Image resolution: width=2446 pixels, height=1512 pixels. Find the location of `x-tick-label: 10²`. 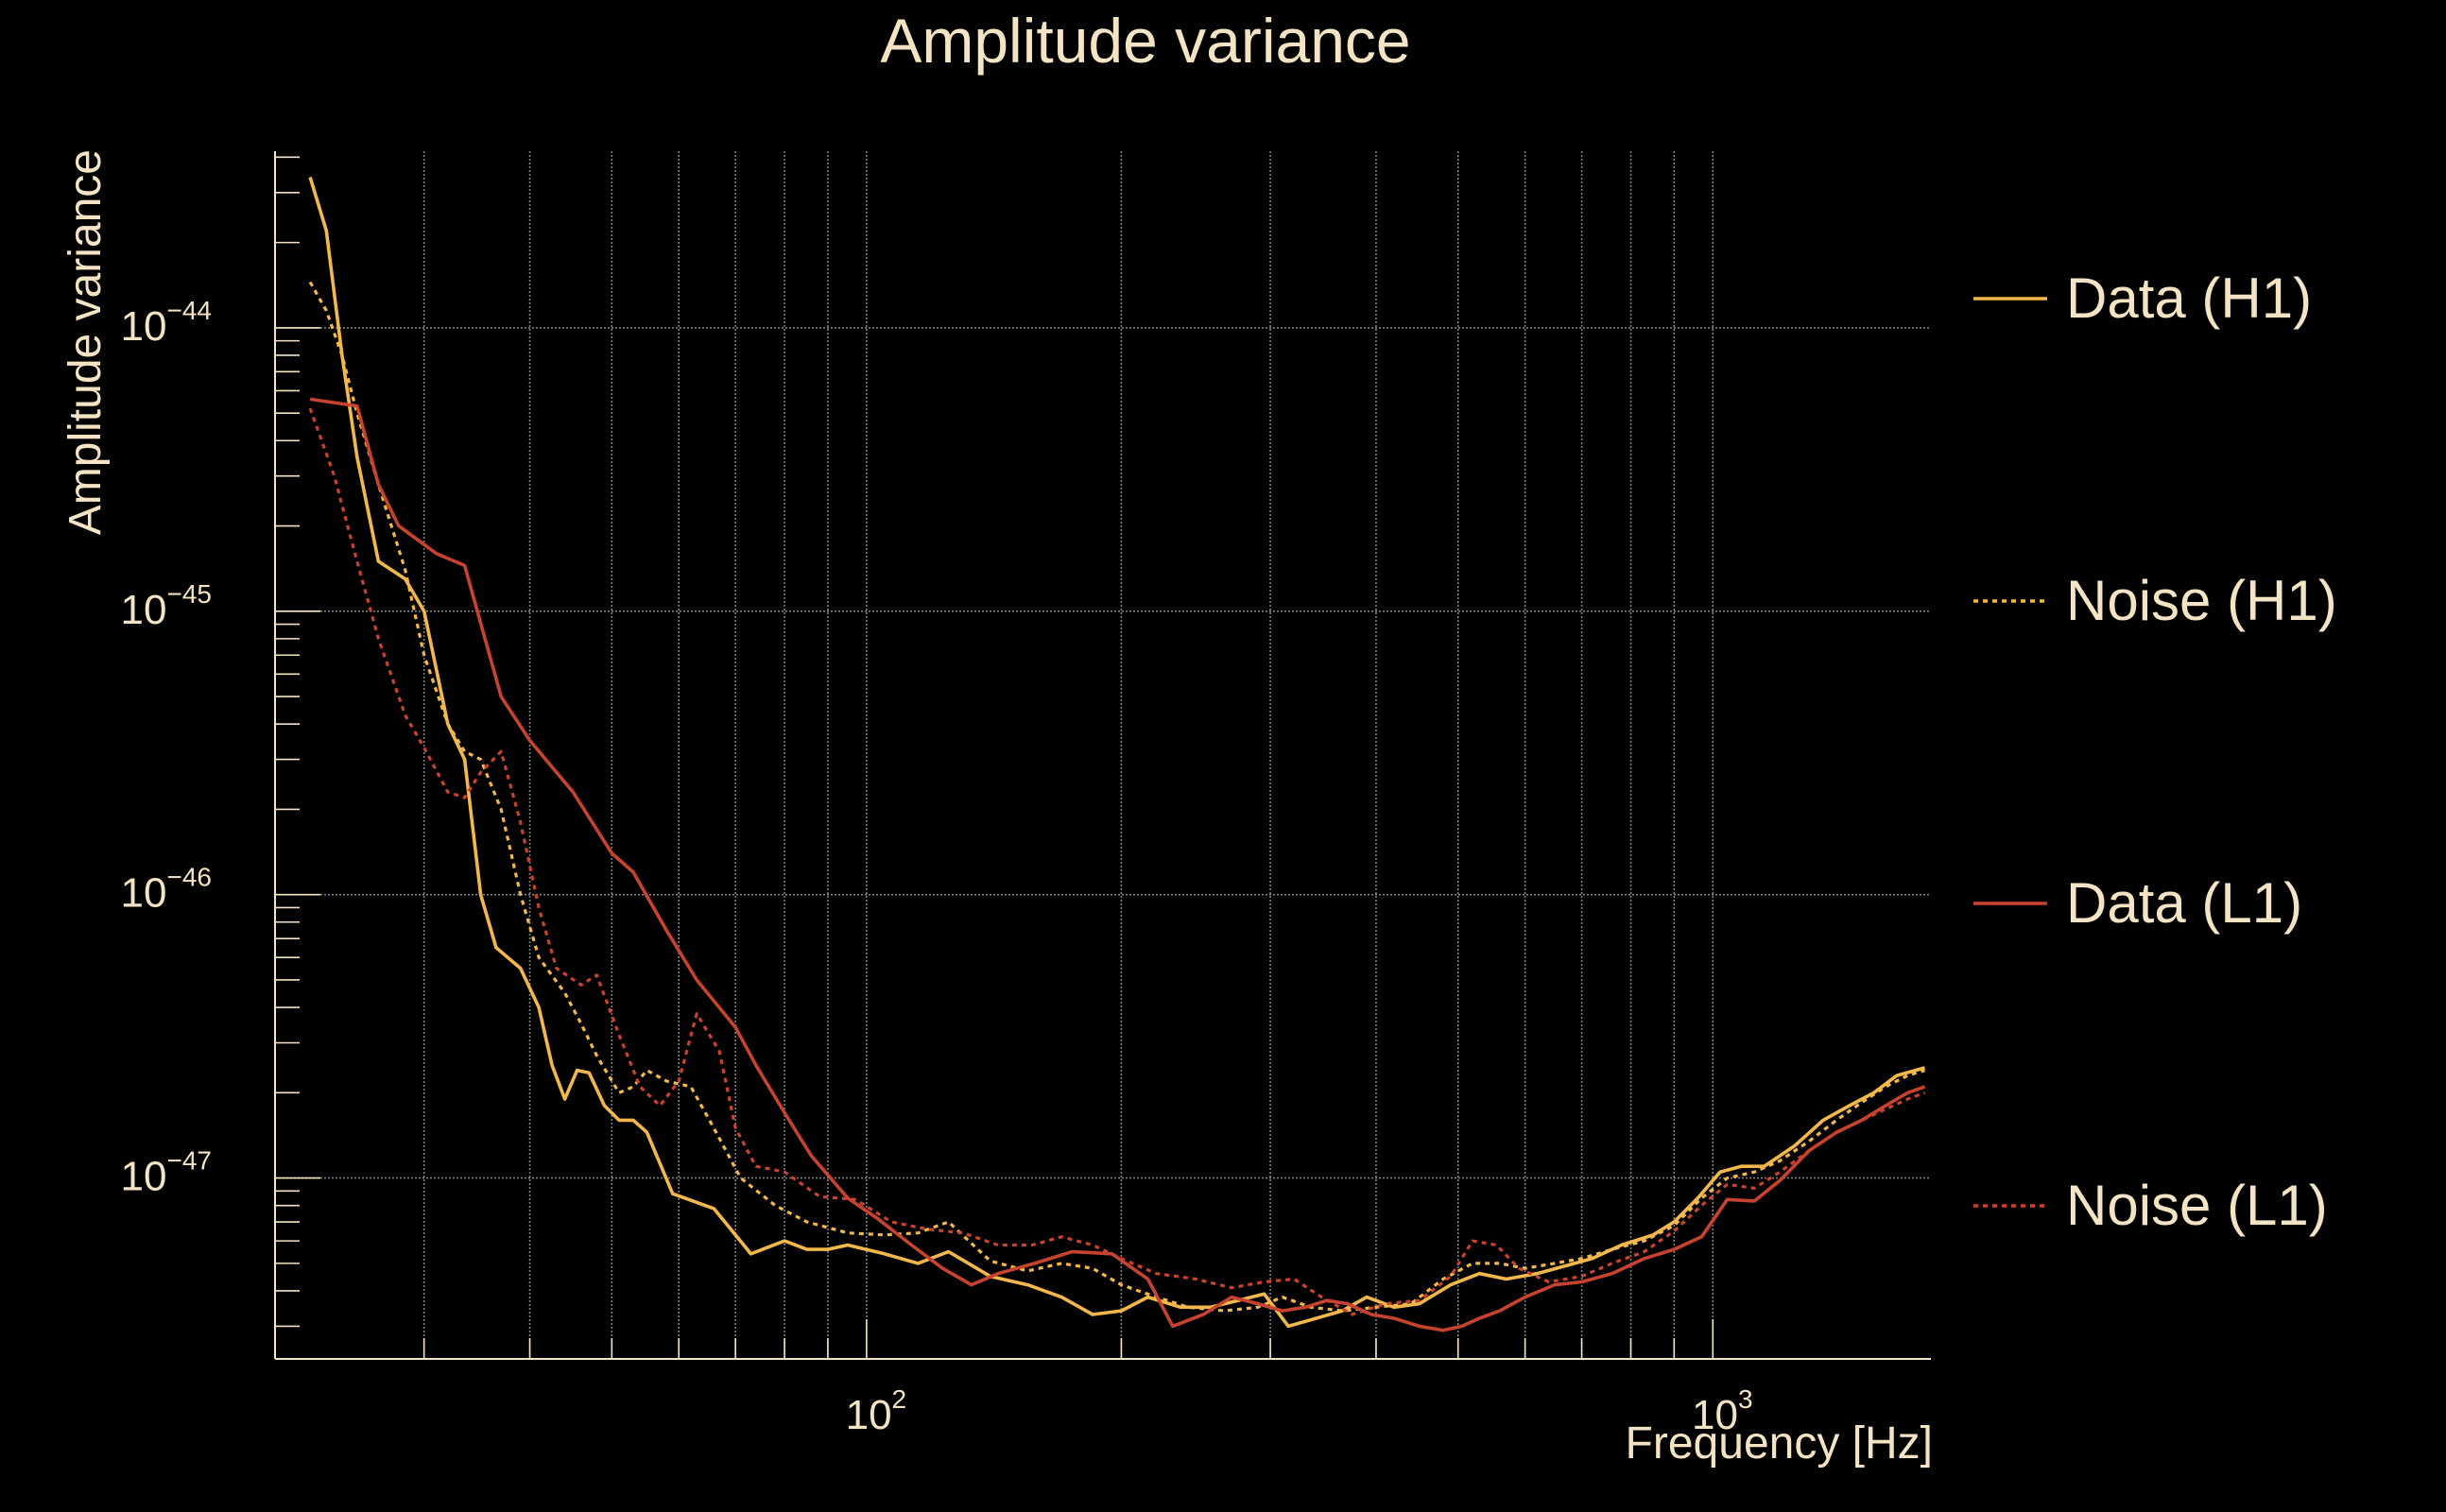

x-tick-label: 10² is located at coordinates (876, 1411).